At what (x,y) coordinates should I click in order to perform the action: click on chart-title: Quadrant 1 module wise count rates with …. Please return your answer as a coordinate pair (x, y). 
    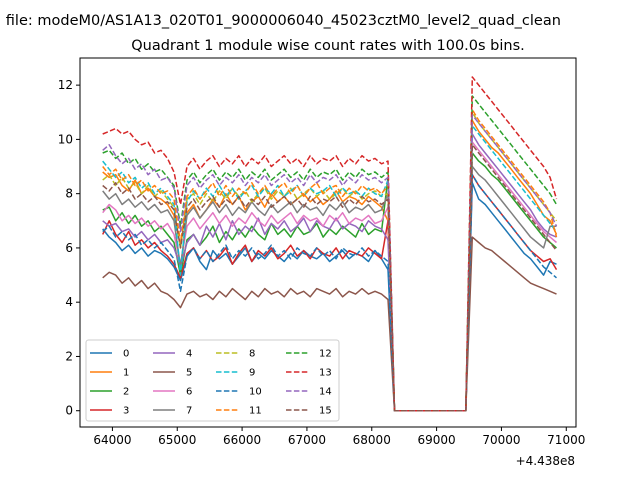
    Looking at the image, I should click on (328, 46).